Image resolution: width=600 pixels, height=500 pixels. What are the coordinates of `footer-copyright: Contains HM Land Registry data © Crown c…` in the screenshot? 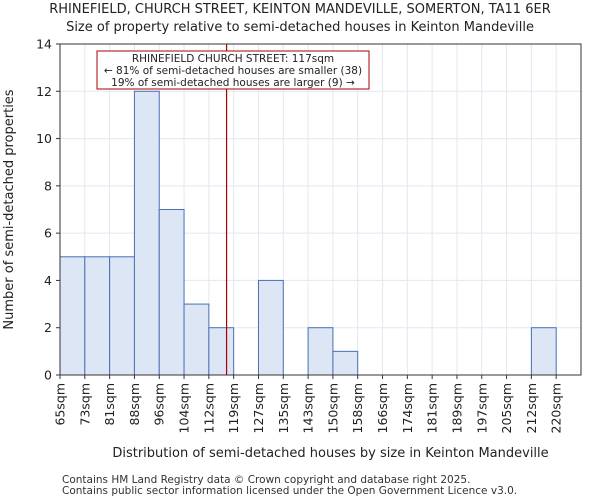 It's located at (266, 480).